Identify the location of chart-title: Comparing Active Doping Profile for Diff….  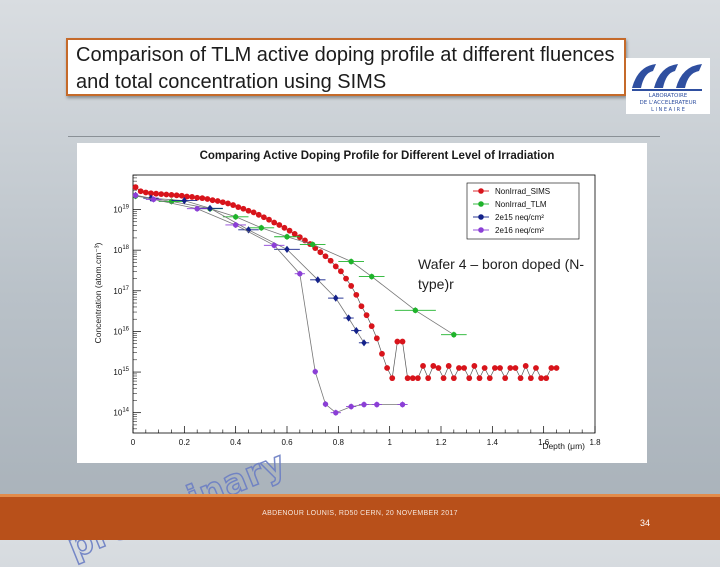
(377, 156).